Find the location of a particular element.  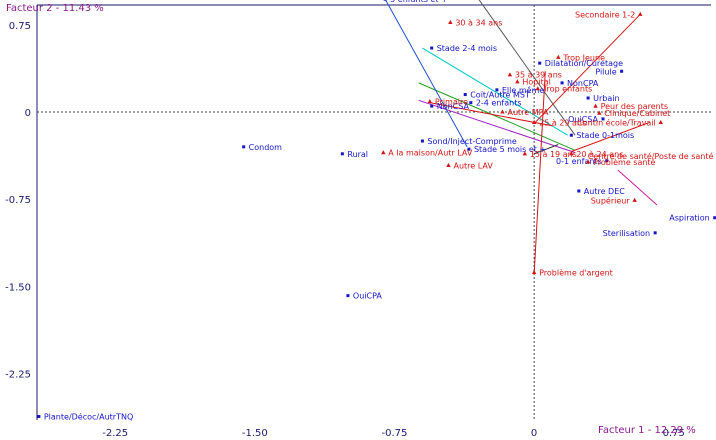

point-label: Autre LAV is located at coordinates (473, 165).